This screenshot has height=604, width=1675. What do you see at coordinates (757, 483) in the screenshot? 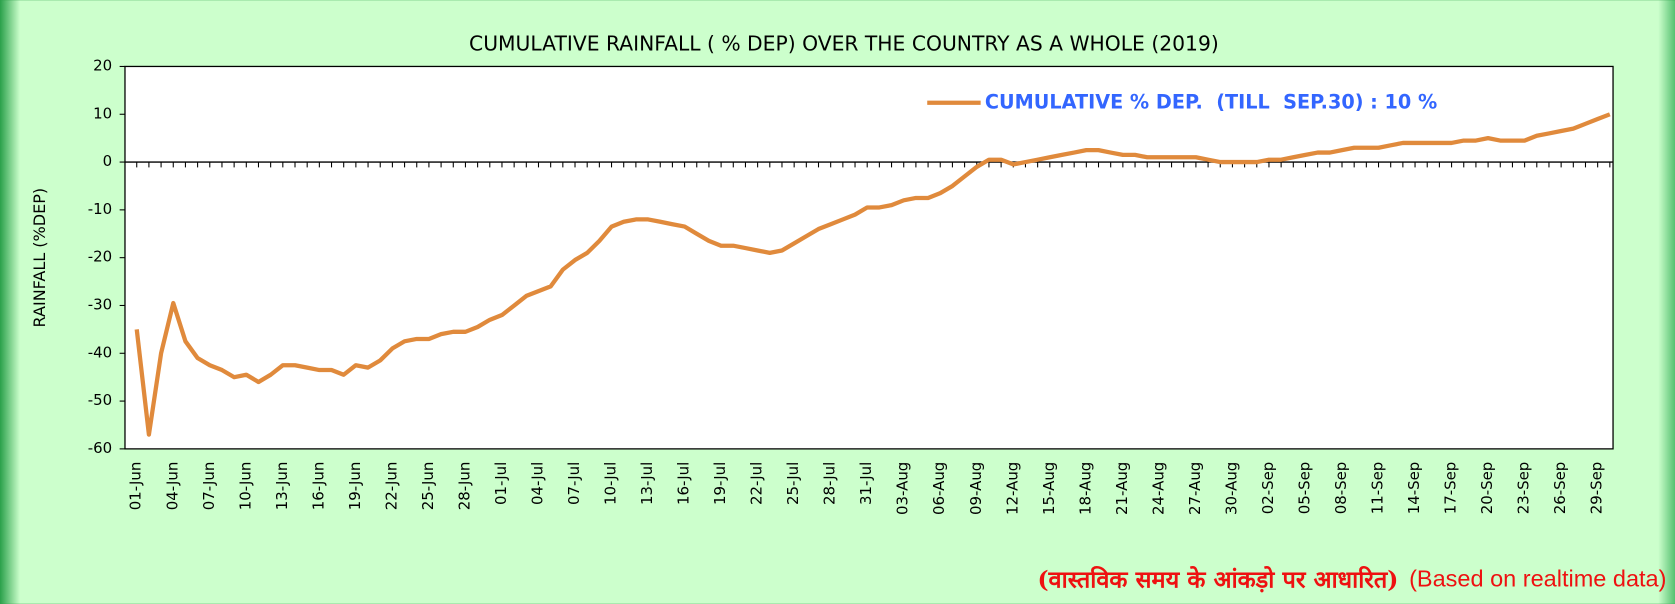
I see `x-tick-label: 22-Jul` at bounding box center [757, 483].